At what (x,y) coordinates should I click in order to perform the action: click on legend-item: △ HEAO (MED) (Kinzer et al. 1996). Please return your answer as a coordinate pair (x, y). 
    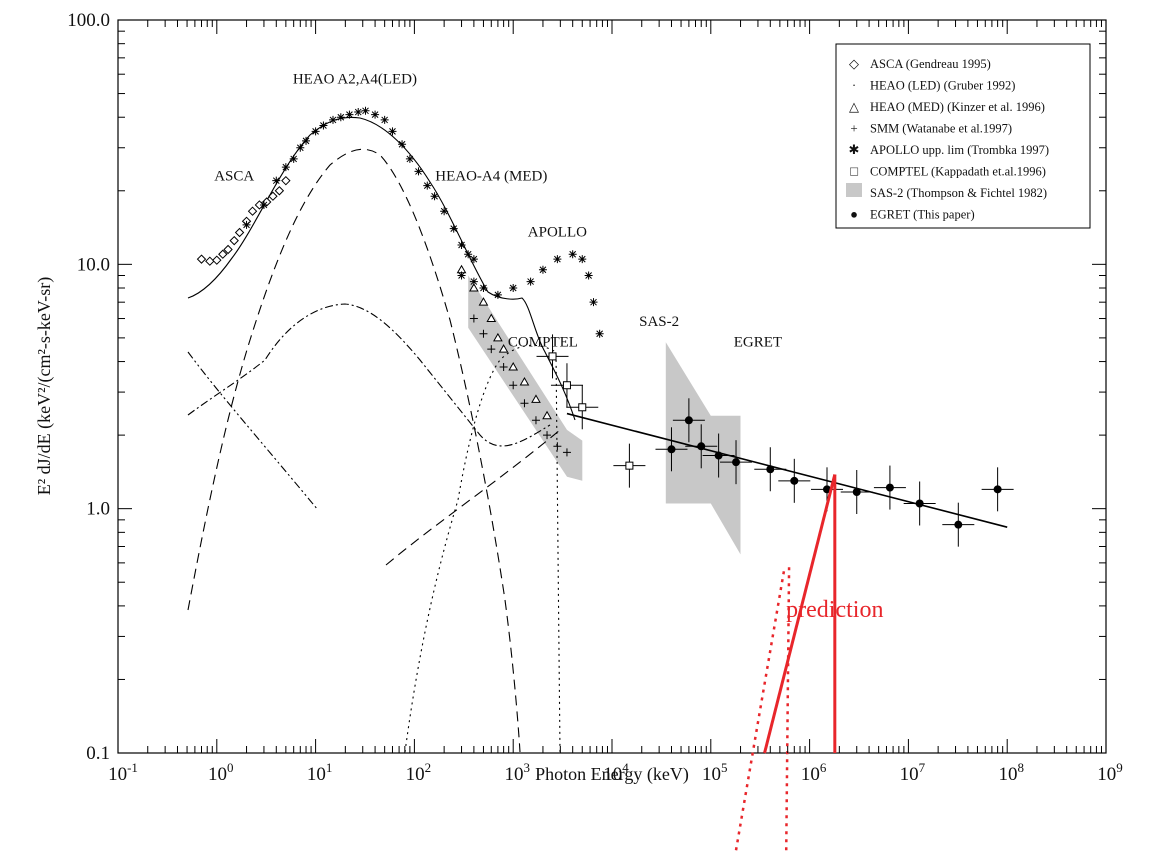
    Looking at the image, I should click on (947, 106).